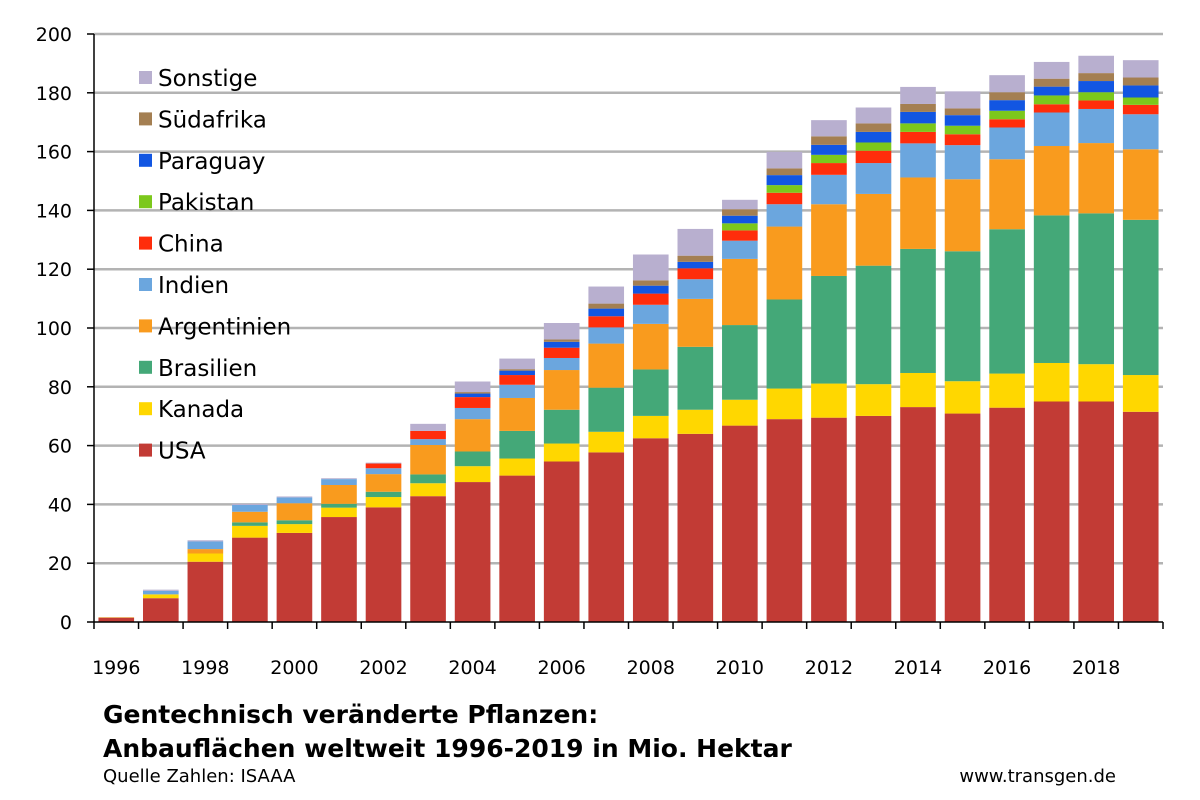 Image resolution: width=1200 pixels, height=800 pixels. What do you see at coordinates (1096, 668) in the screenshot?
I see `x-tick-label: 2018` at bounding box center [1096, 668].